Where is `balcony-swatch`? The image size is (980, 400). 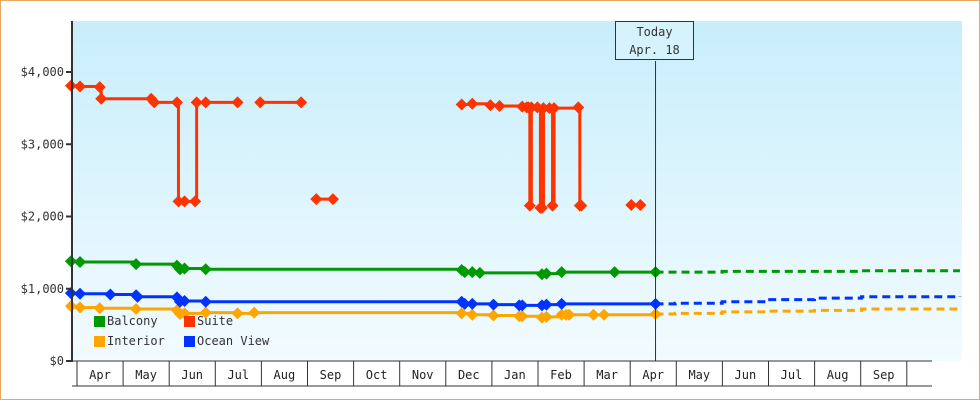 balcony-swatch is located at coordinates (99, 321).